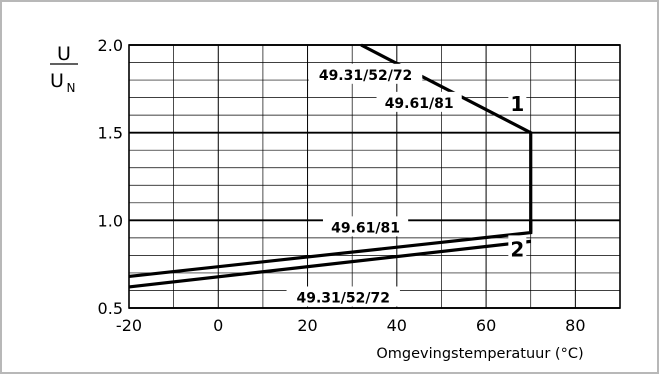  I want to click on y-tick-label: 1.0, so click(110, 220).